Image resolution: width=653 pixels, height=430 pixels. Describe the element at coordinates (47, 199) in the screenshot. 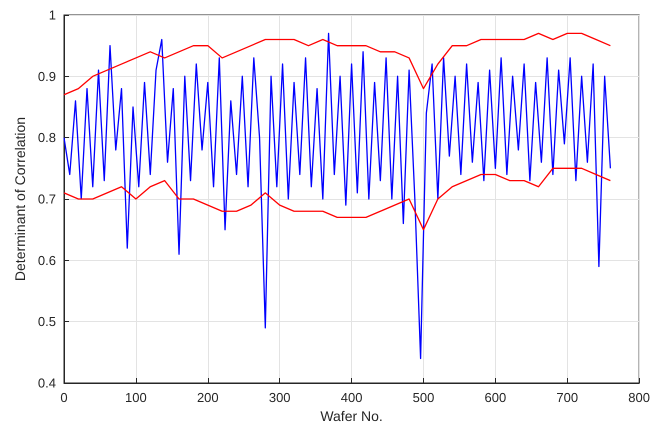

I see `y-tick-label: 0.7` at that location.